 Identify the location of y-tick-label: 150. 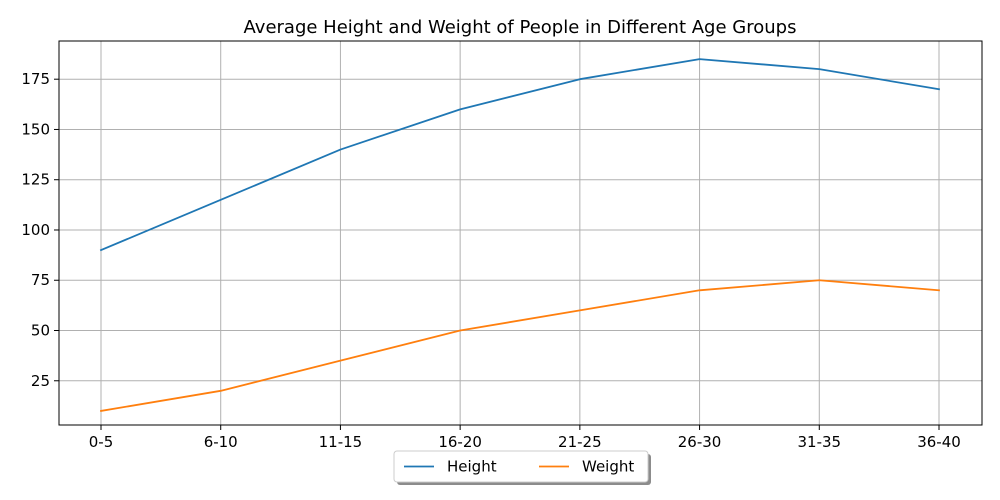
(35, 129).